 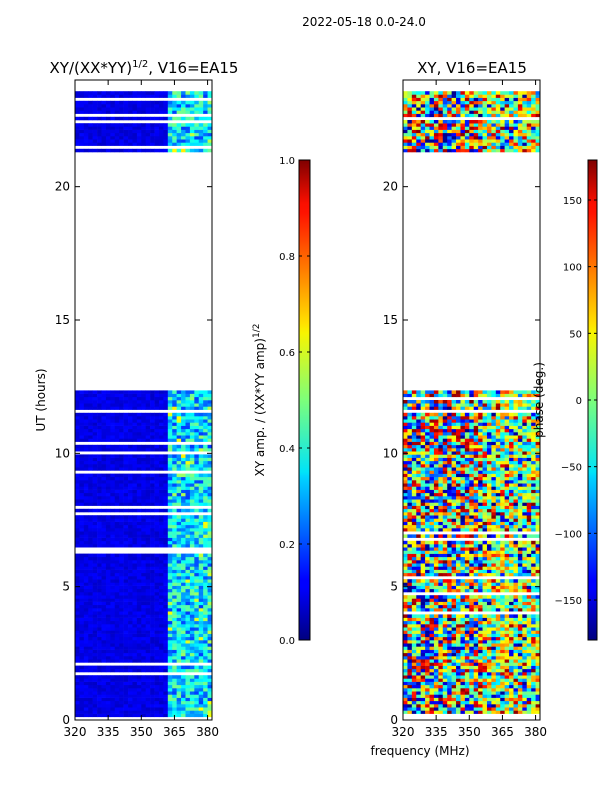 I want to click on colorbar-tick-label: 0.2, so click(x=287, y=545).